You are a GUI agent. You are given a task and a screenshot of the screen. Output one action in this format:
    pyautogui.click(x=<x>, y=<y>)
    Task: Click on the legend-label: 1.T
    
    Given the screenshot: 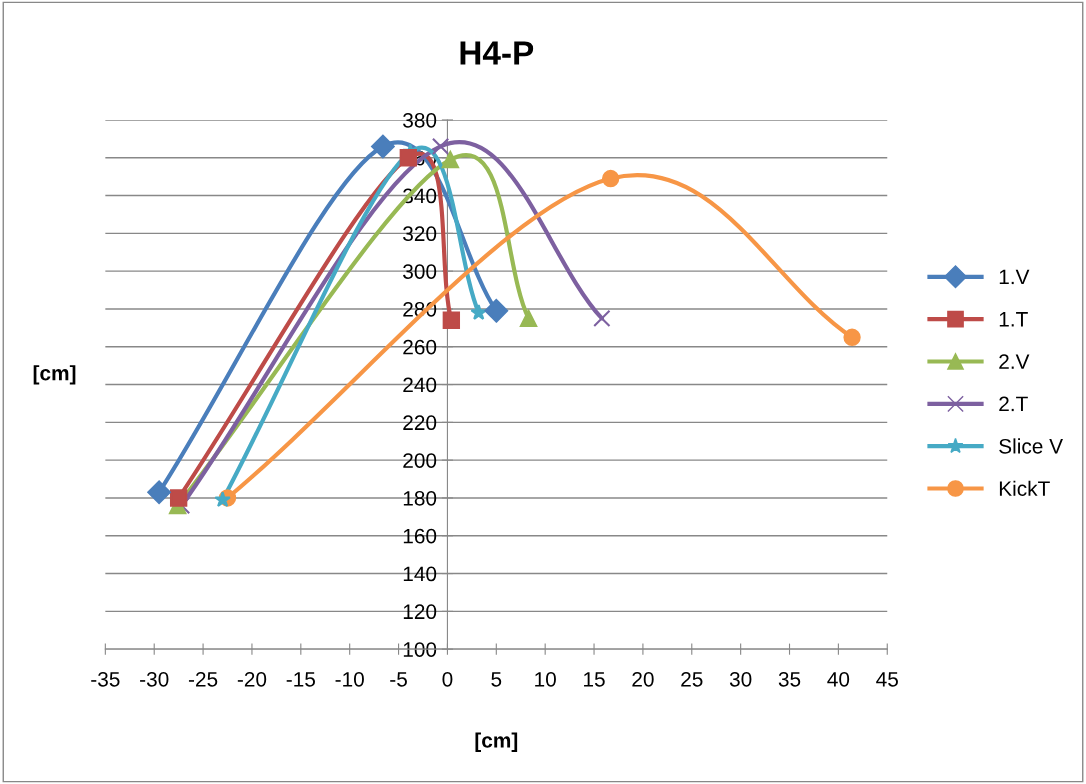 What is the action you would take?
    pyautogui.click(x=1013, y=319)
    